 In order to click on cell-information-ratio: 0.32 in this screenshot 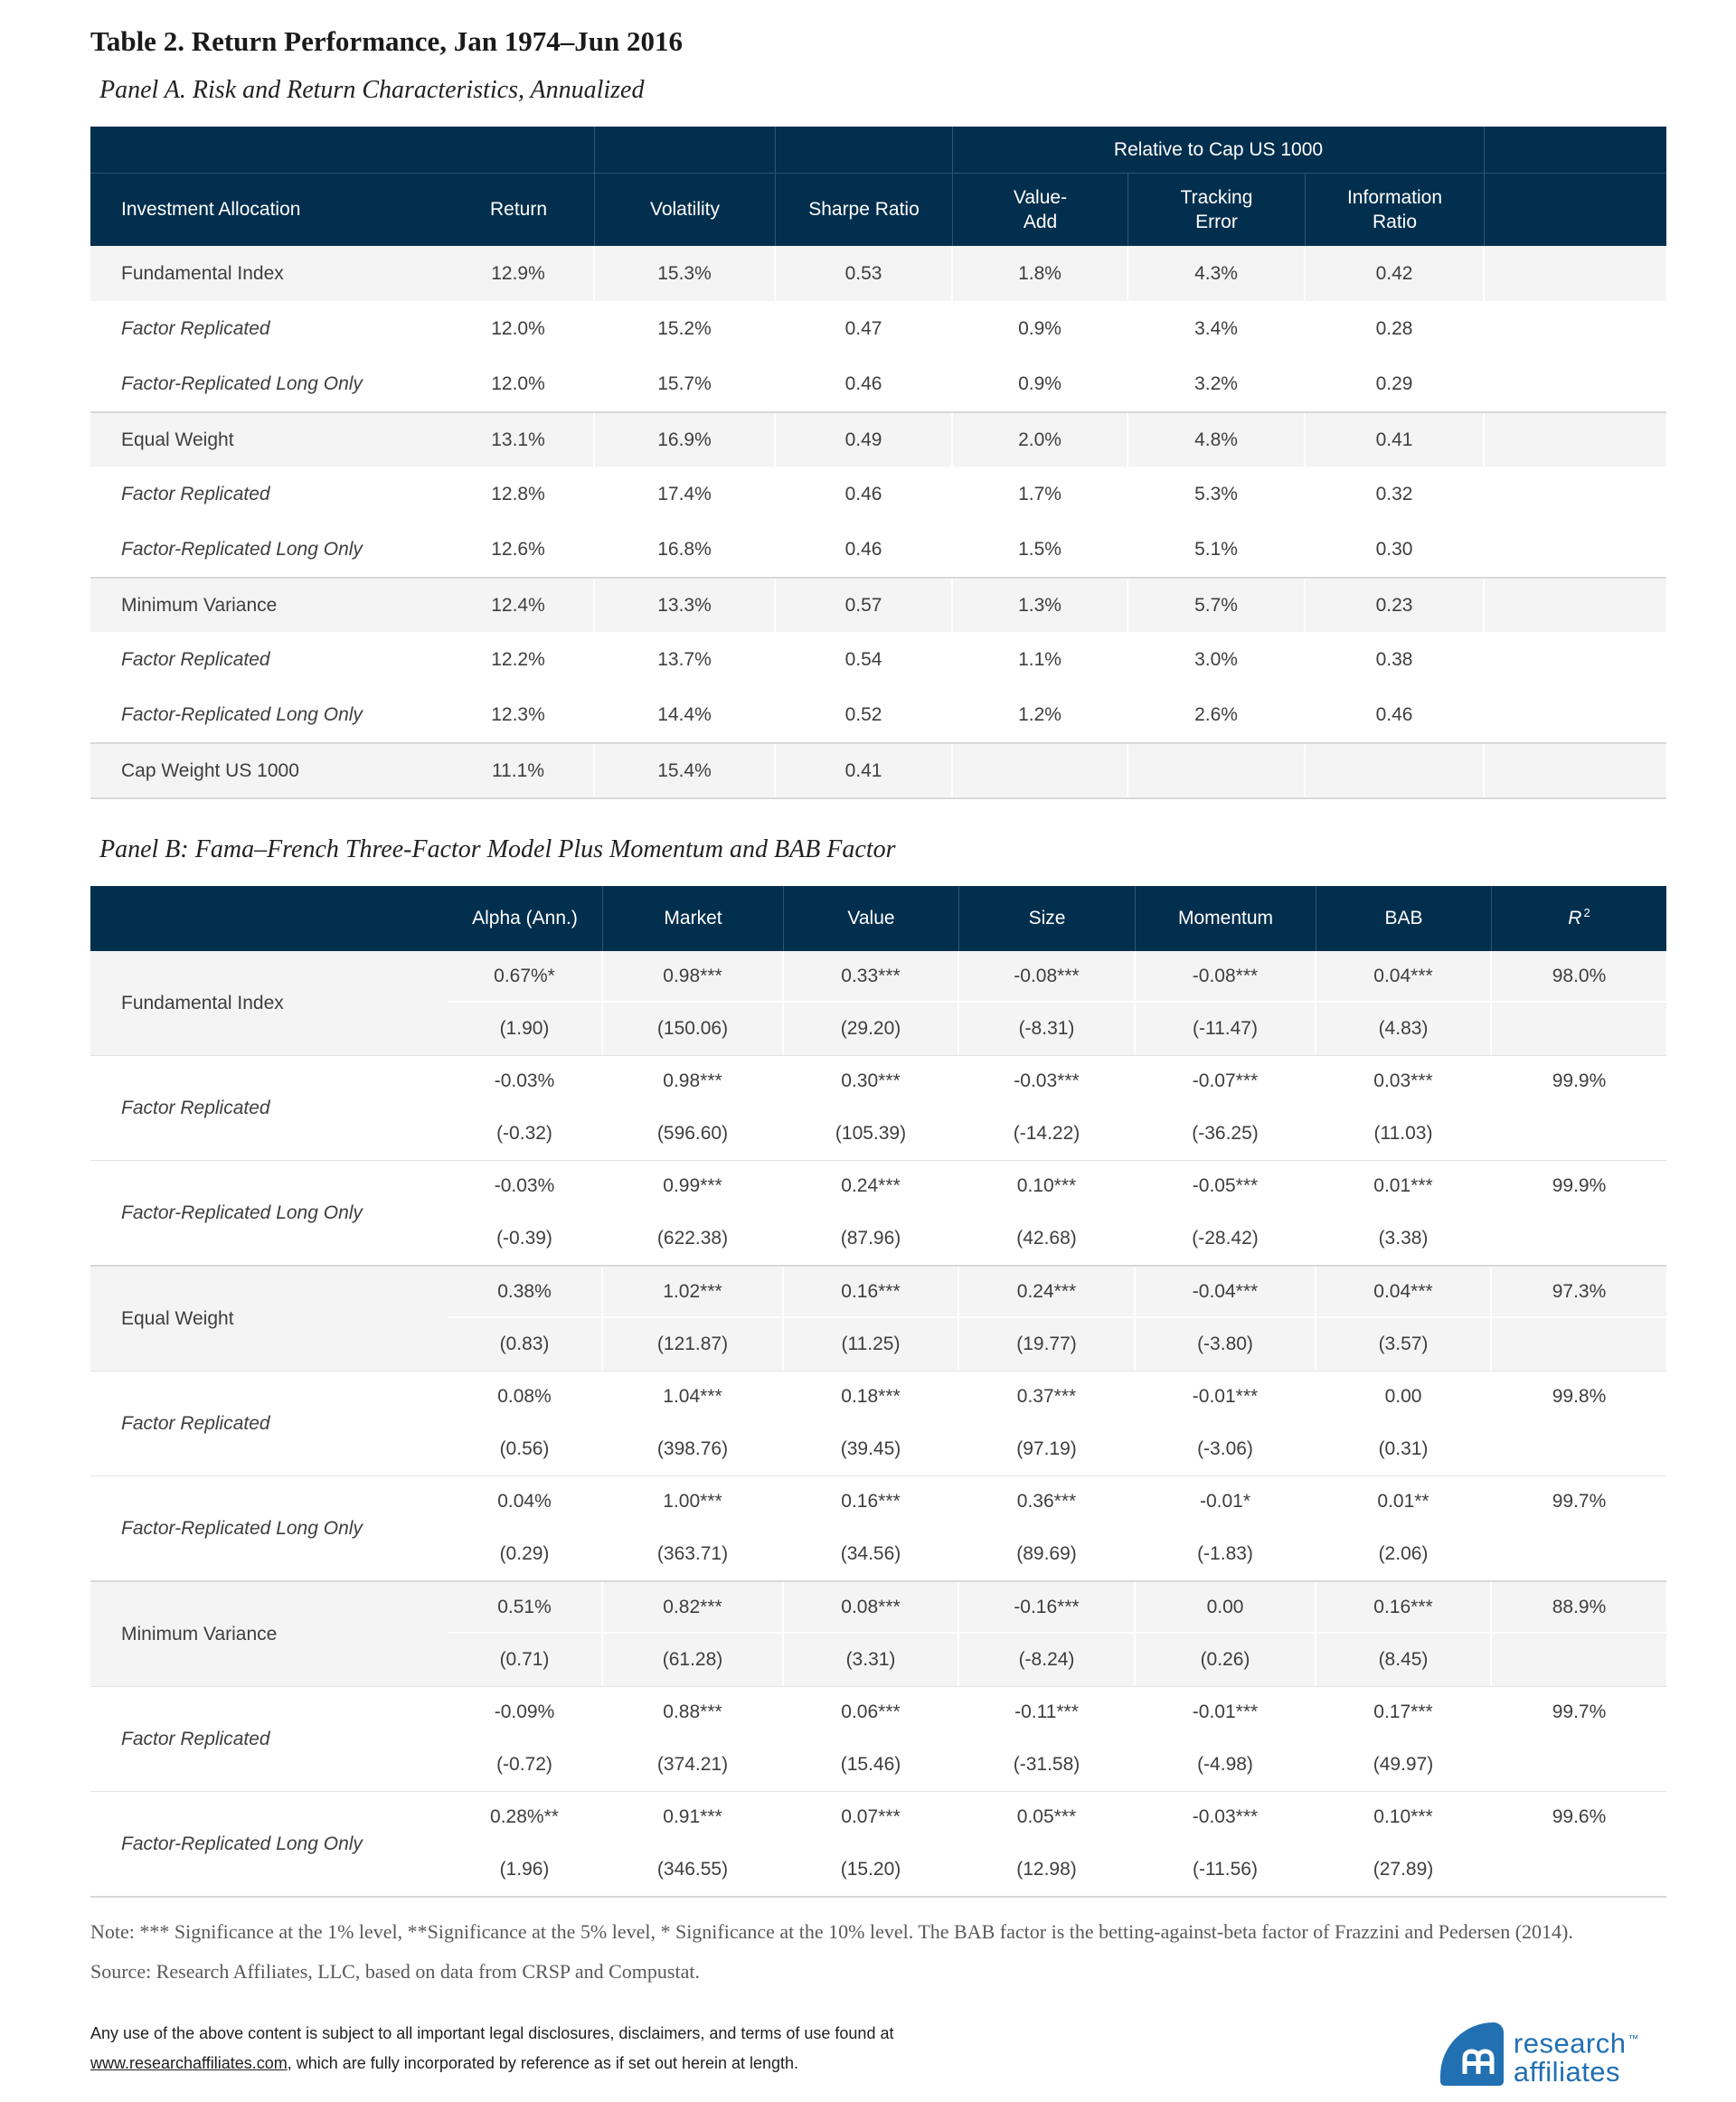, I will do `click(1396, 494)`.